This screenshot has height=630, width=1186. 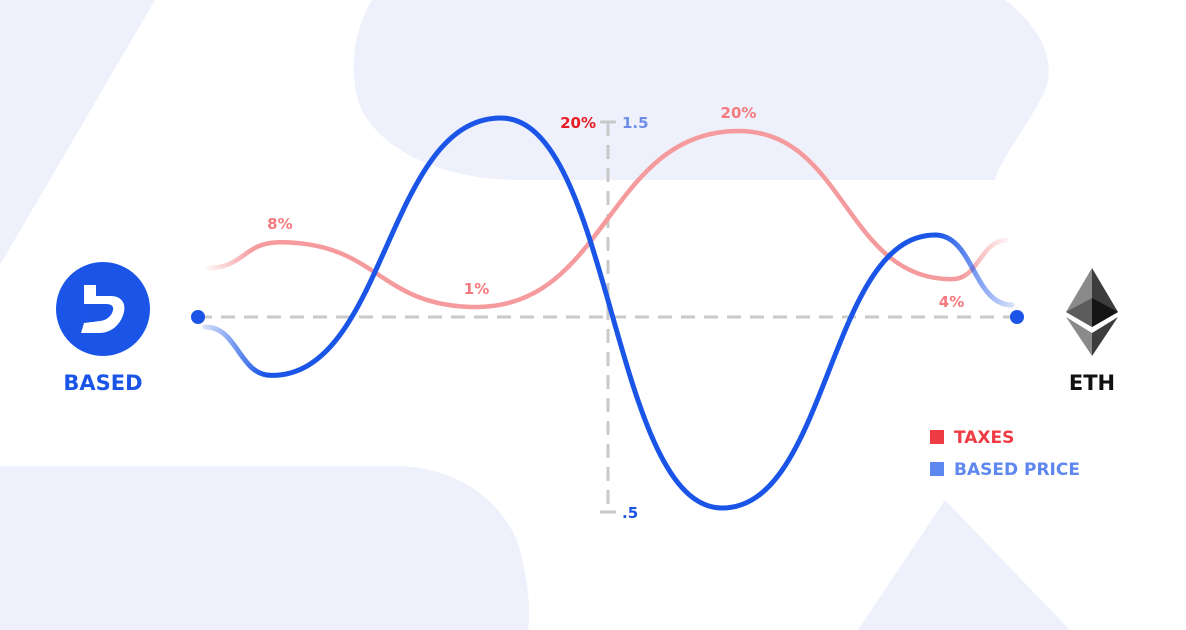 What do you see at coordinates (937, 437) in the screenshot?
I see `legend-swatch-taxes` at bounding box center [937, 437].